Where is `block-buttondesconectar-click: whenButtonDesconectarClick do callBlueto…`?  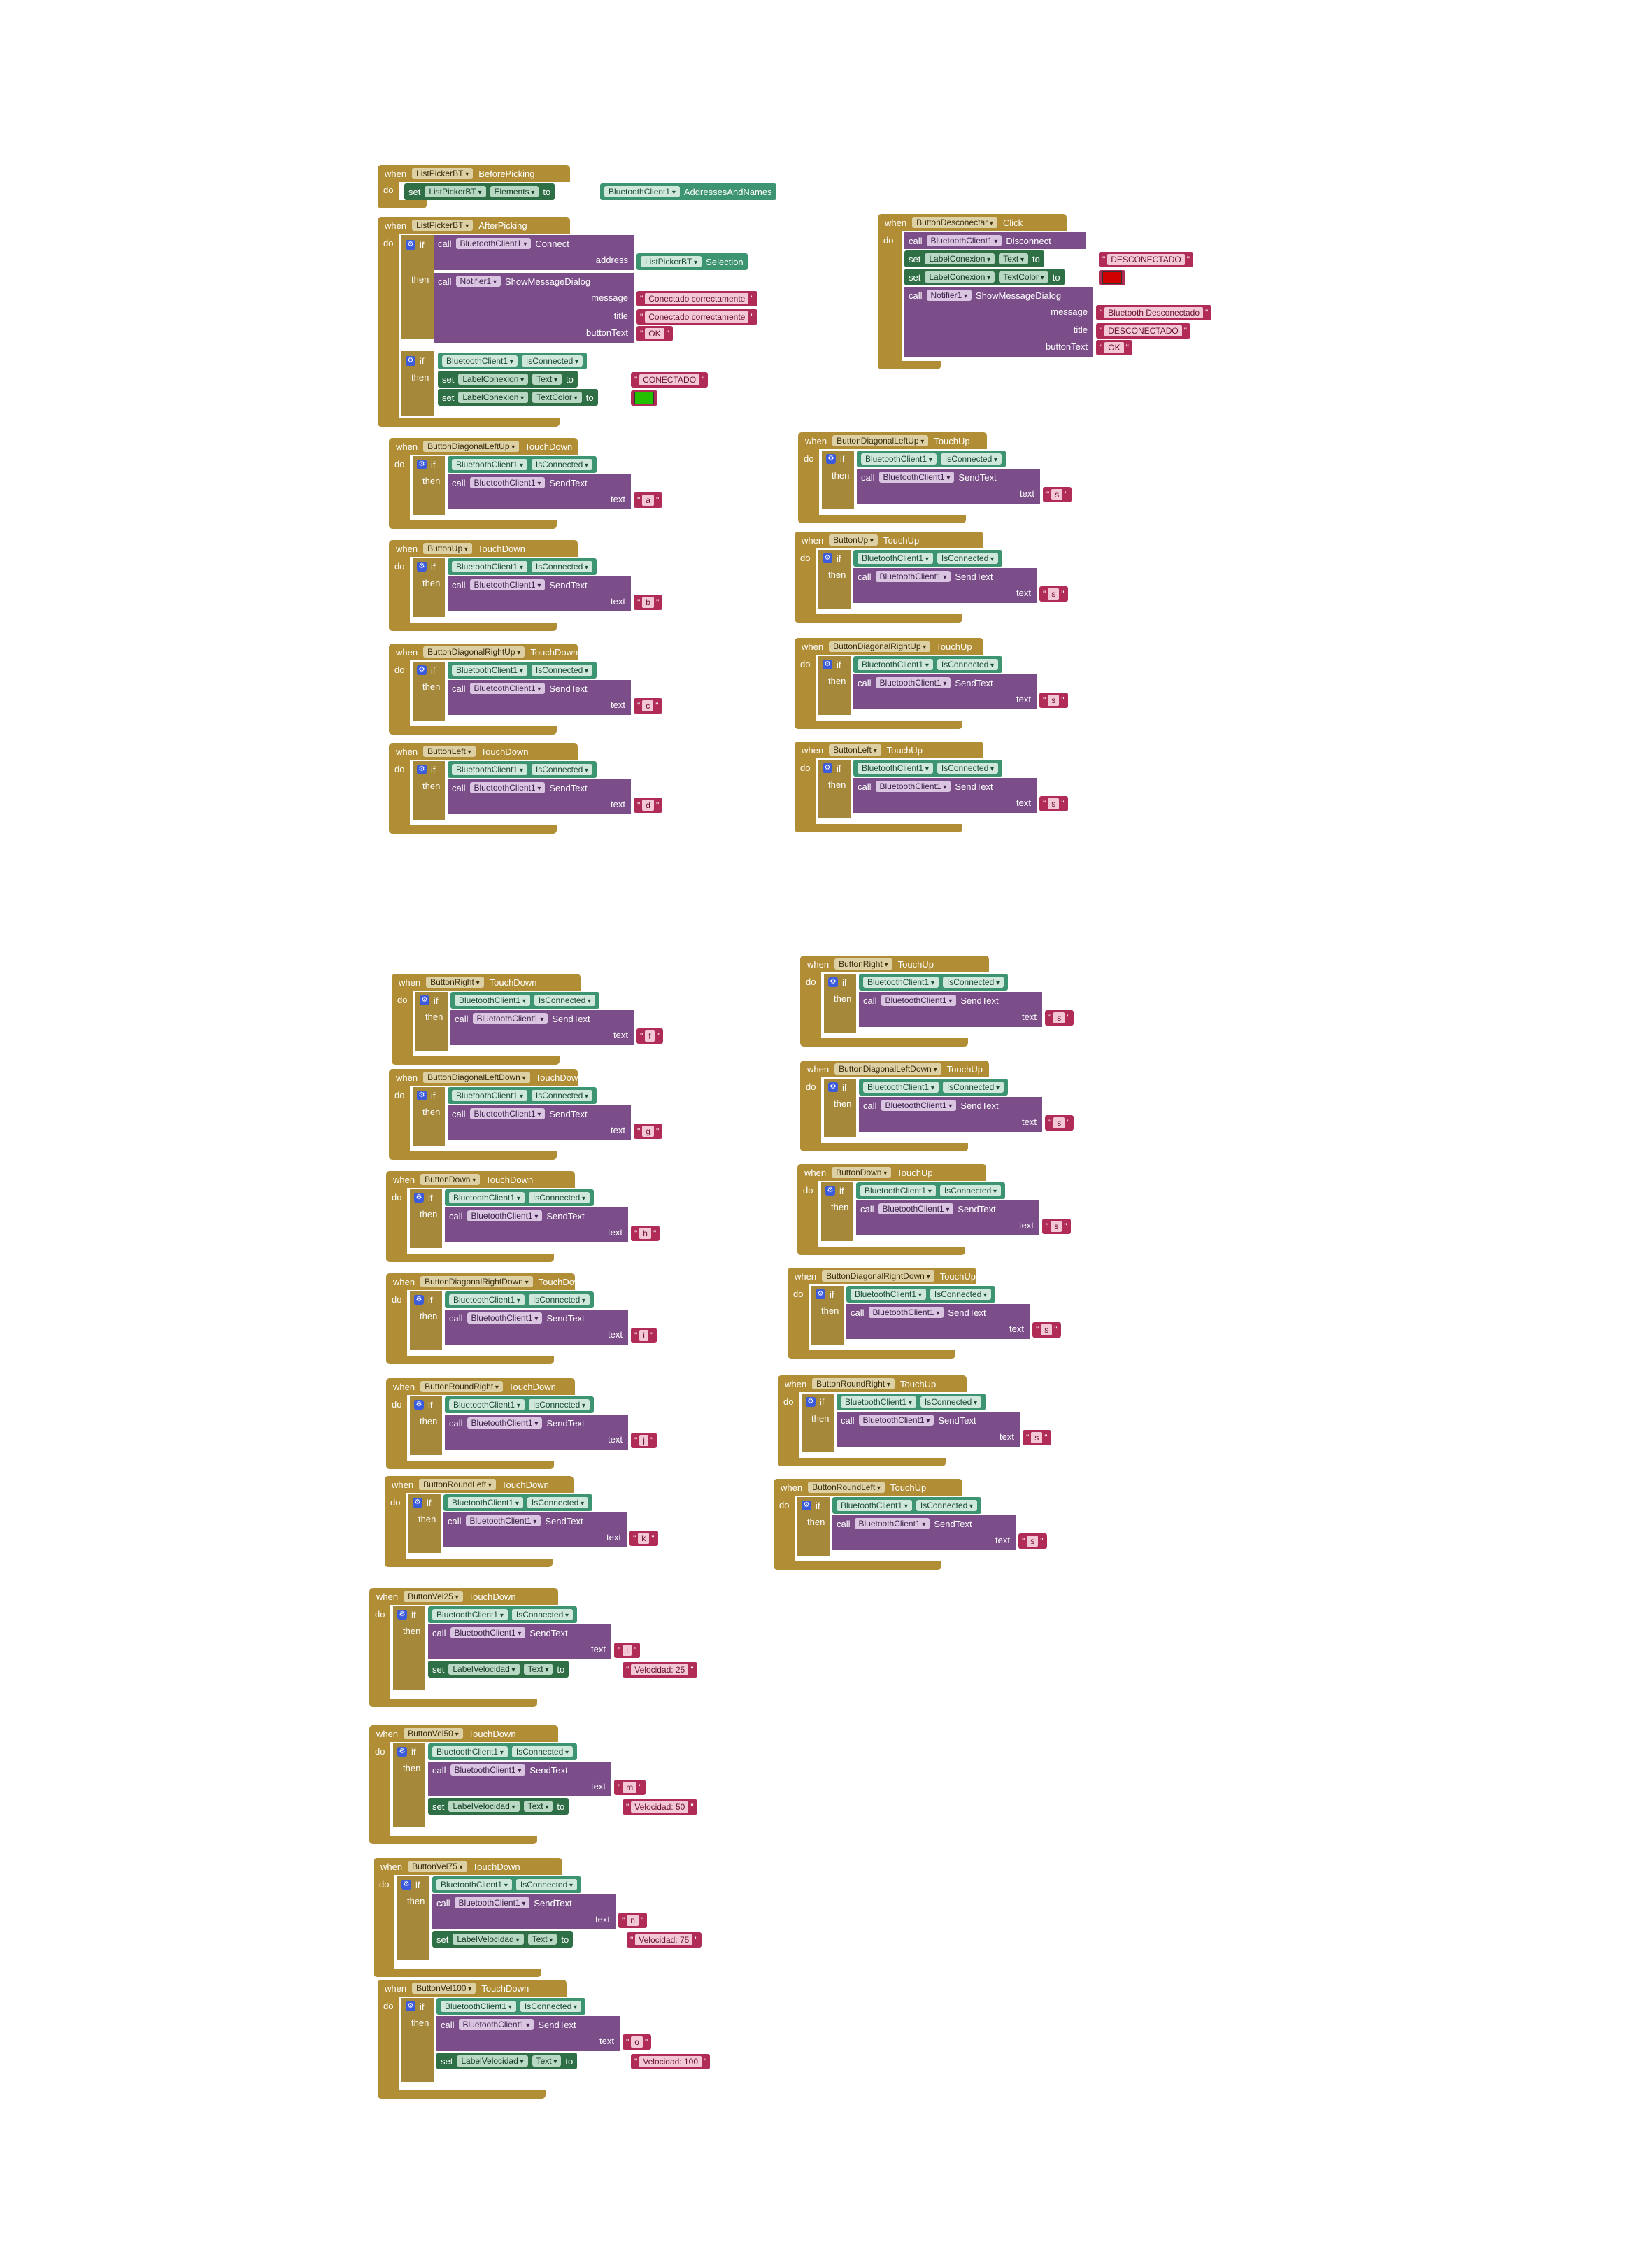 block-buttondesconectar-click: whenButtonDesconectarClick do callBlueto… is located at coordinates (1066, 291).